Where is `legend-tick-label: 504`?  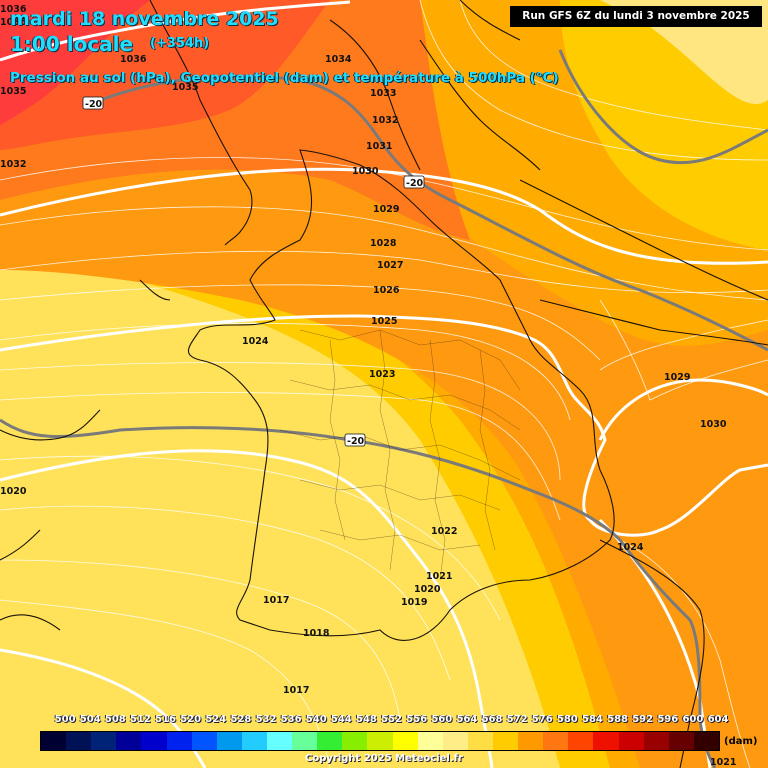 legend-tick-label: 504 is located at coordinates (90, 719).